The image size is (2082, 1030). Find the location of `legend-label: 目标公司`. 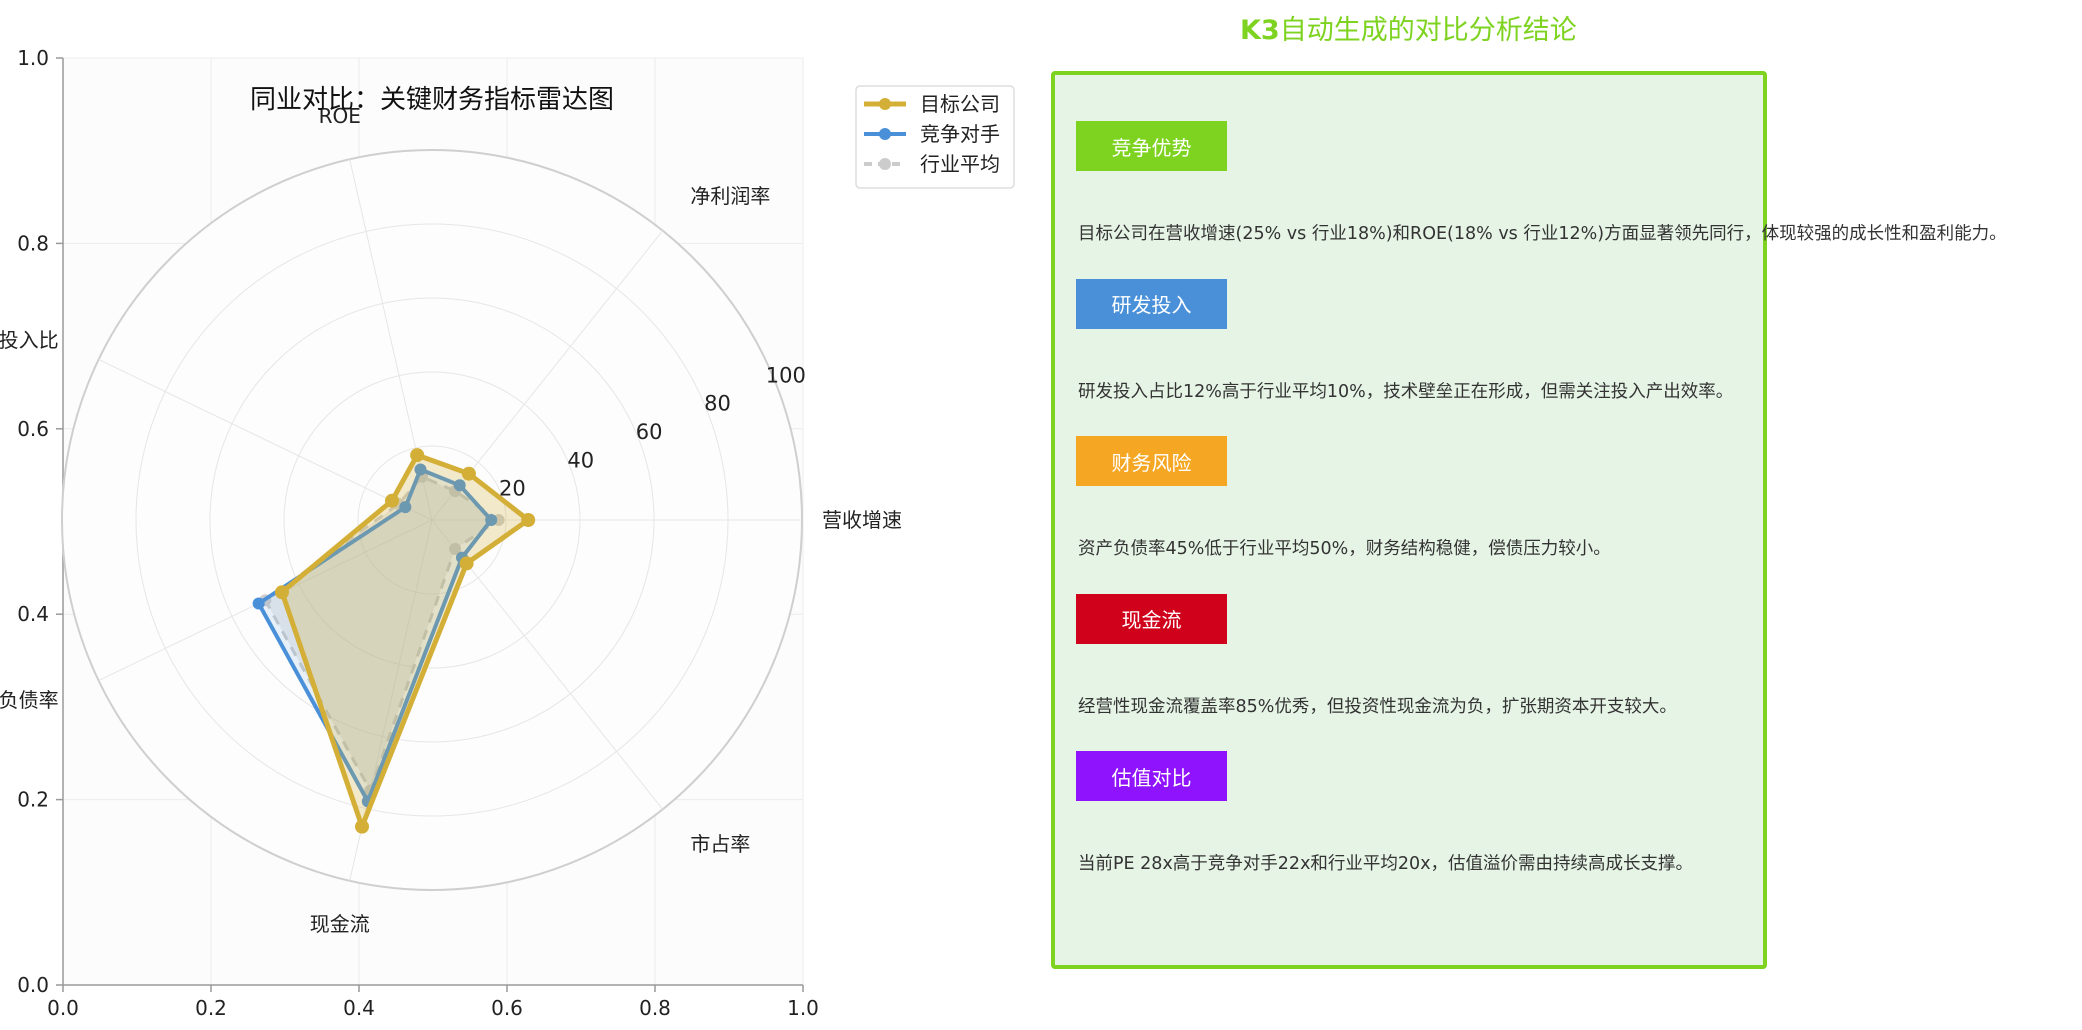

legend-label: 目标公司 is located at coordinates (960, 104).